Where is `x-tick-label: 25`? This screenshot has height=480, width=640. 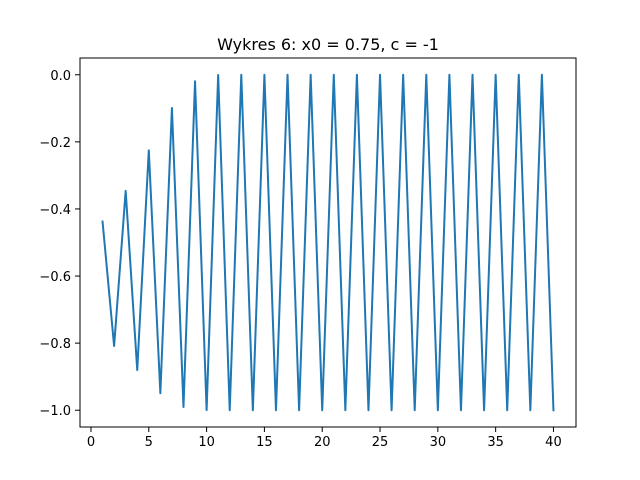 x-tick-label: 25 is located at coordinates (380, 442).